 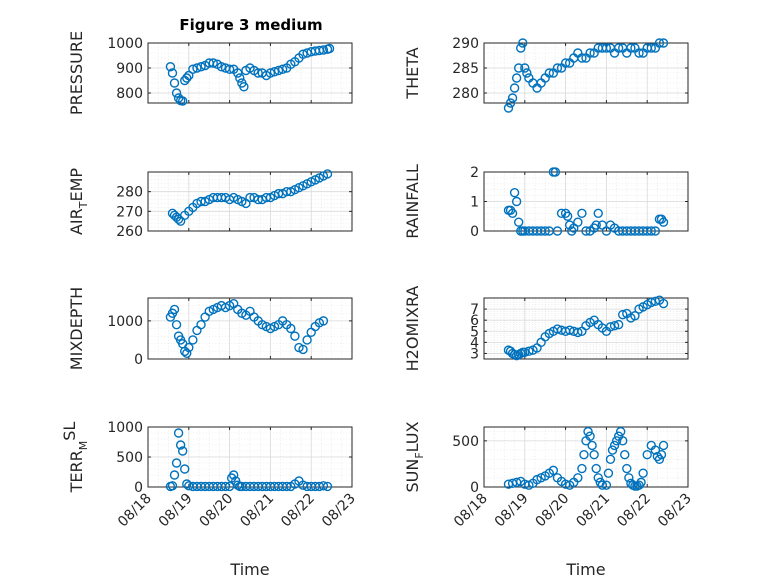 I want to click on y-tick-label: 260, so click(x=129, y=232).